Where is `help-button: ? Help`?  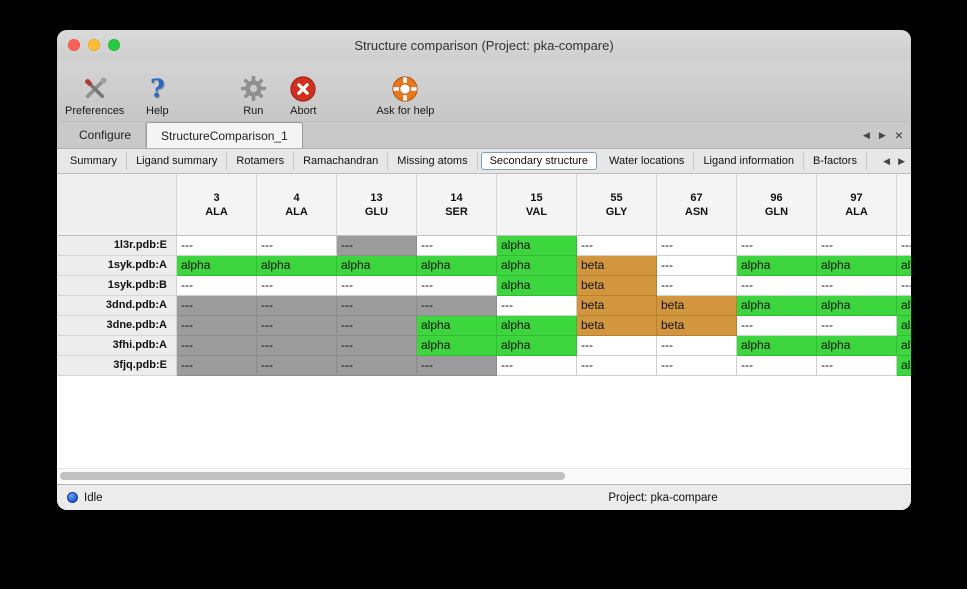
help-button: ? Help is located at coordinates (157, 95).